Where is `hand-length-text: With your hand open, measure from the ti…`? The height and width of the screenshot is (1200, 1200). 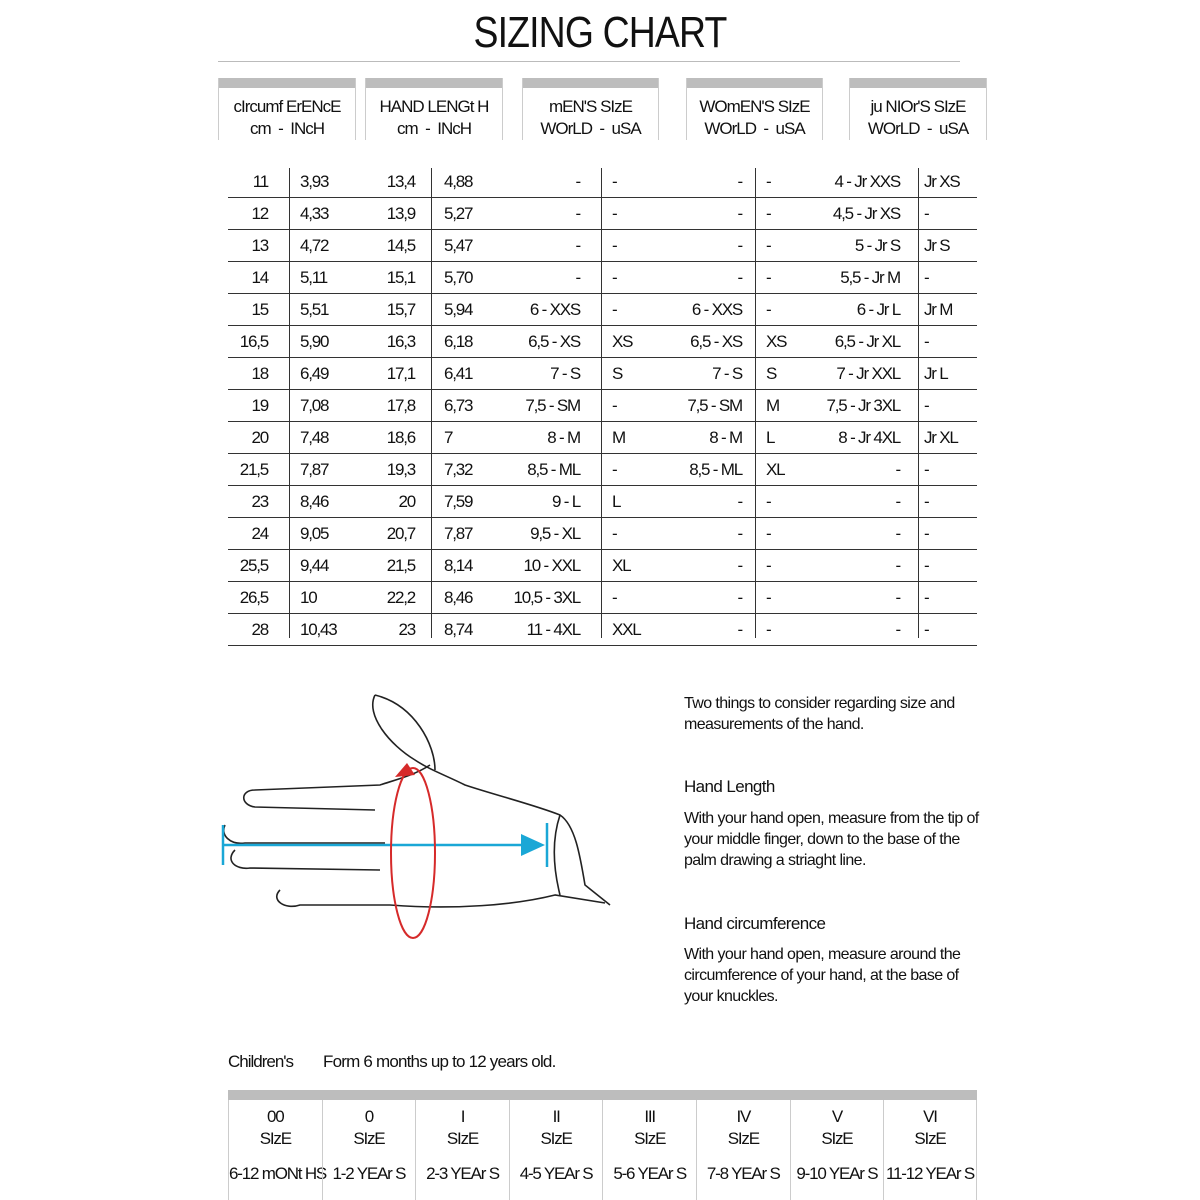
hand-length-text: With your hand open, measure from the ti… is located at coordinates (831, 839).